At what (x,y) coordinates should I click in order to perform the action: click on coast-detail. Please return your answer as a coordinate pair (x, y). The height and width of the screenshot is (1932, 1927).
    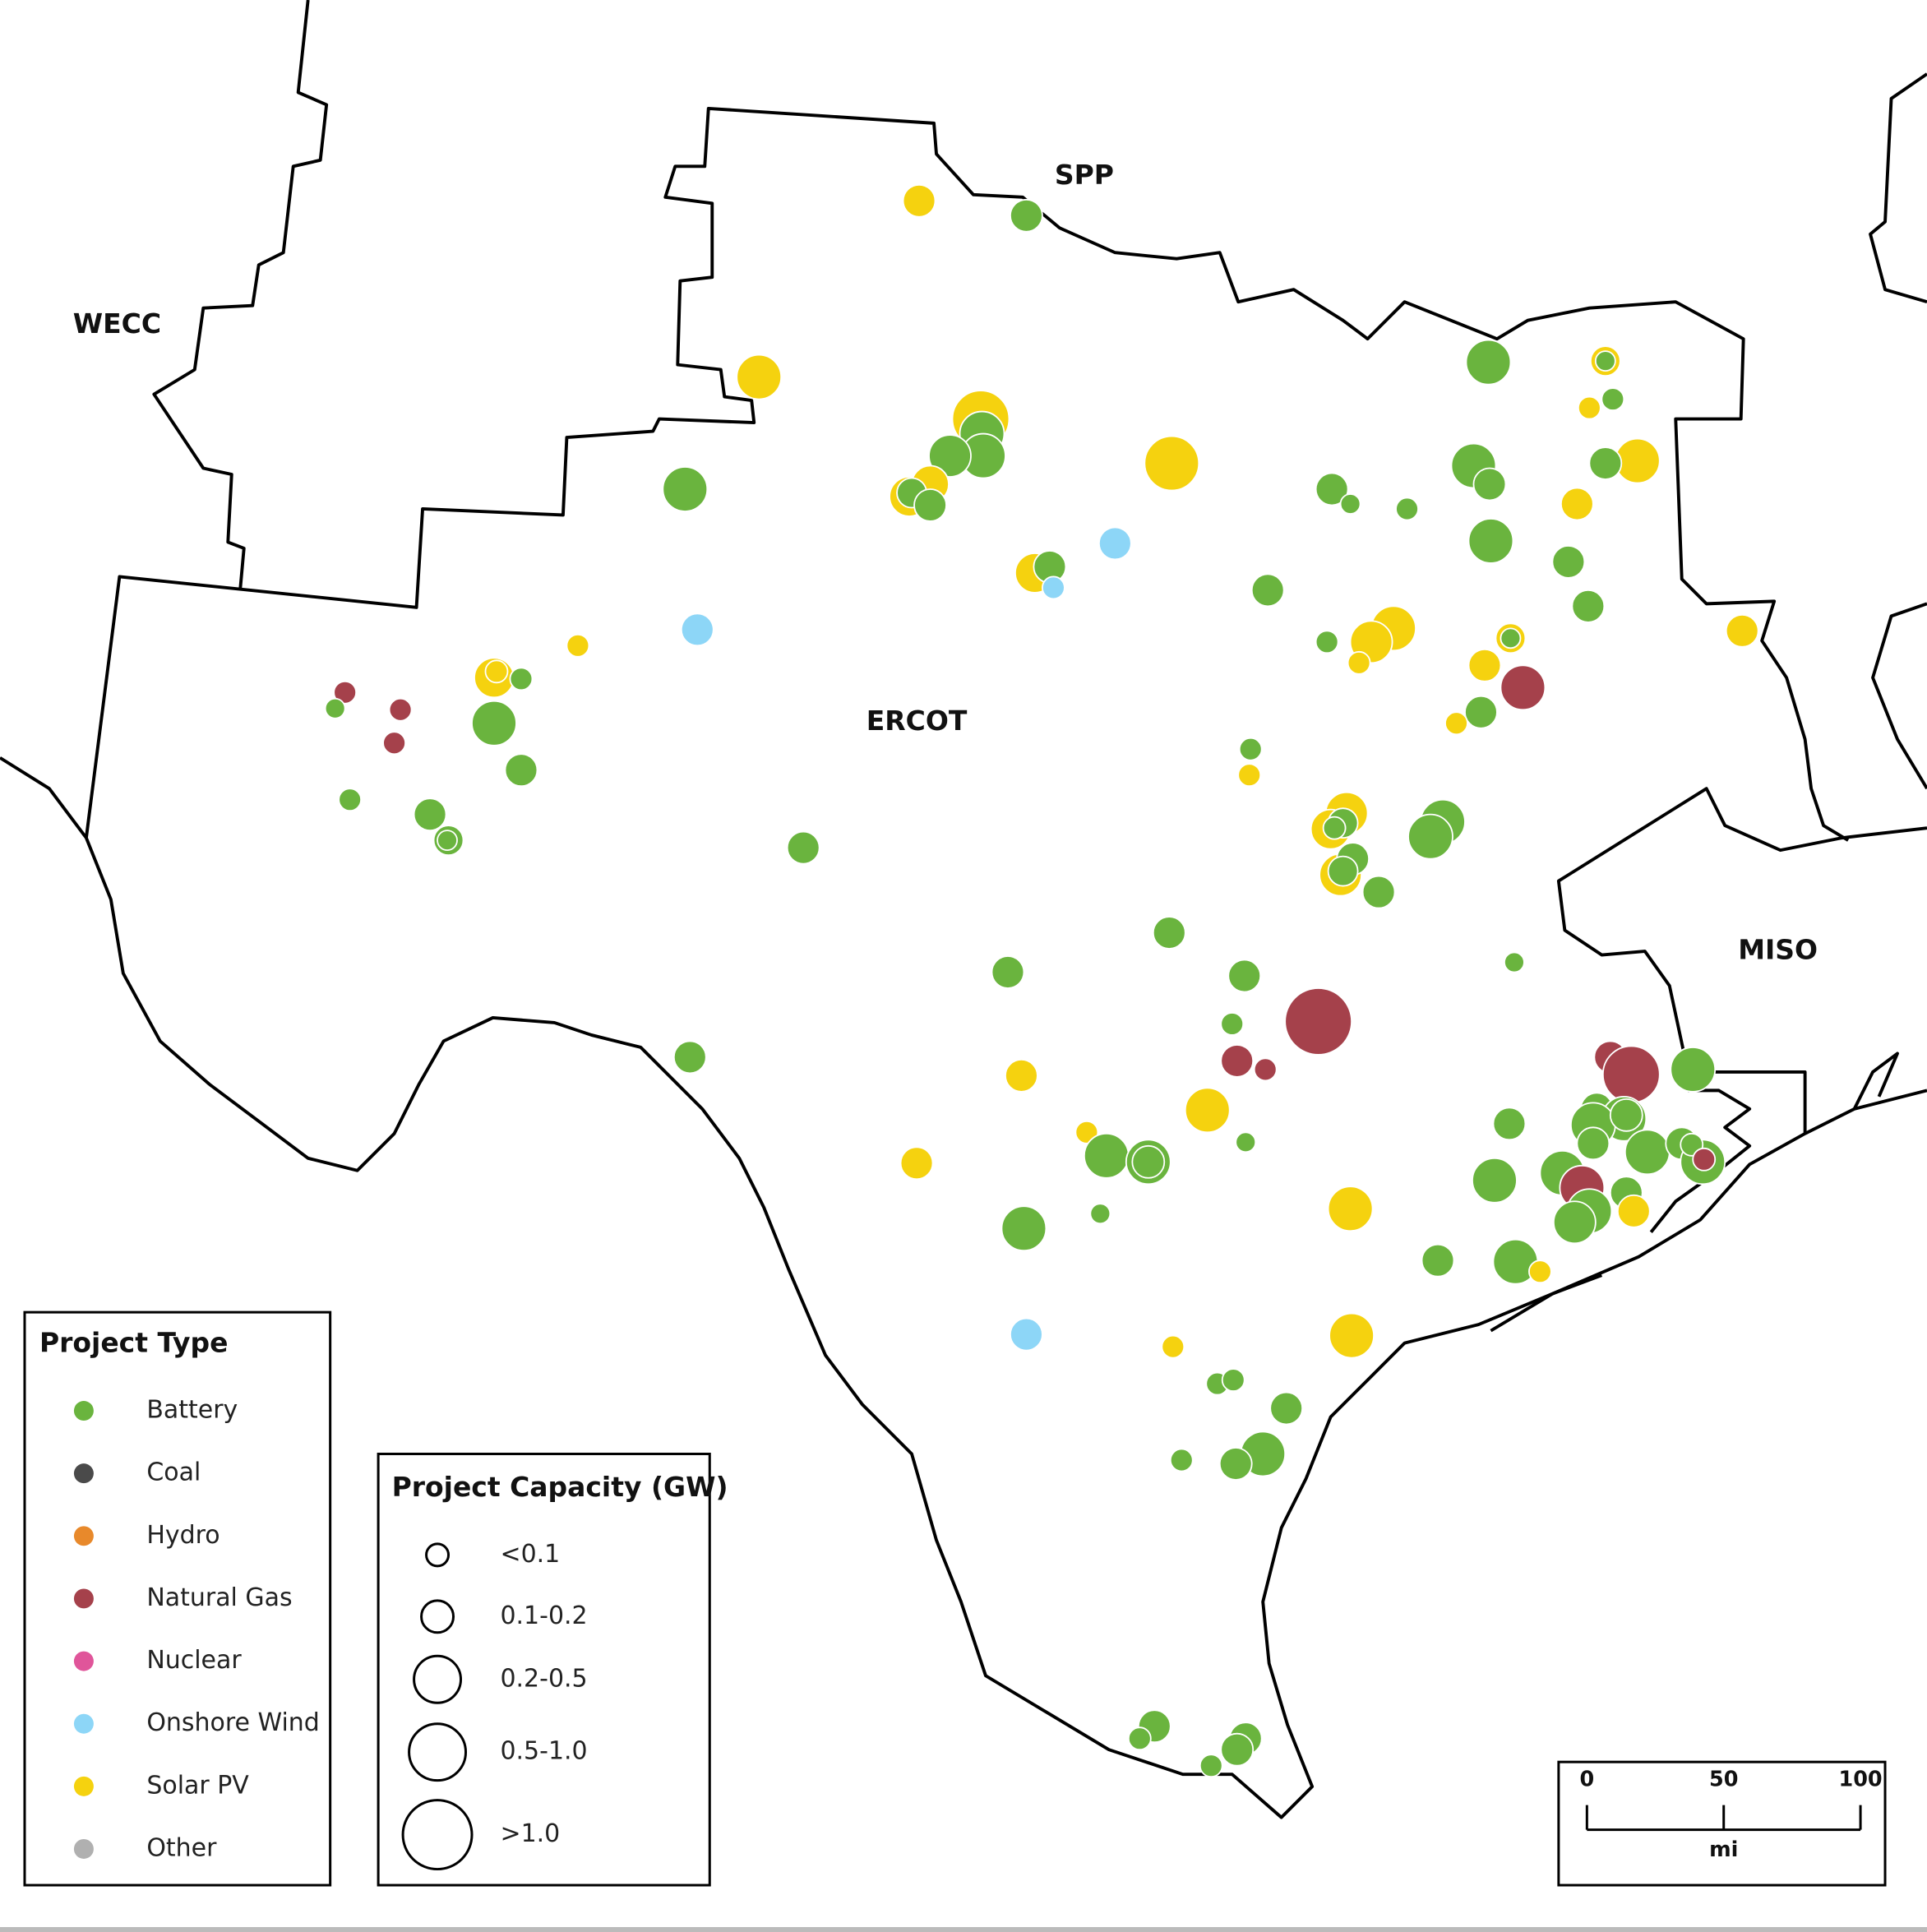
    Looking at the image, I should click on (1694, 1192).